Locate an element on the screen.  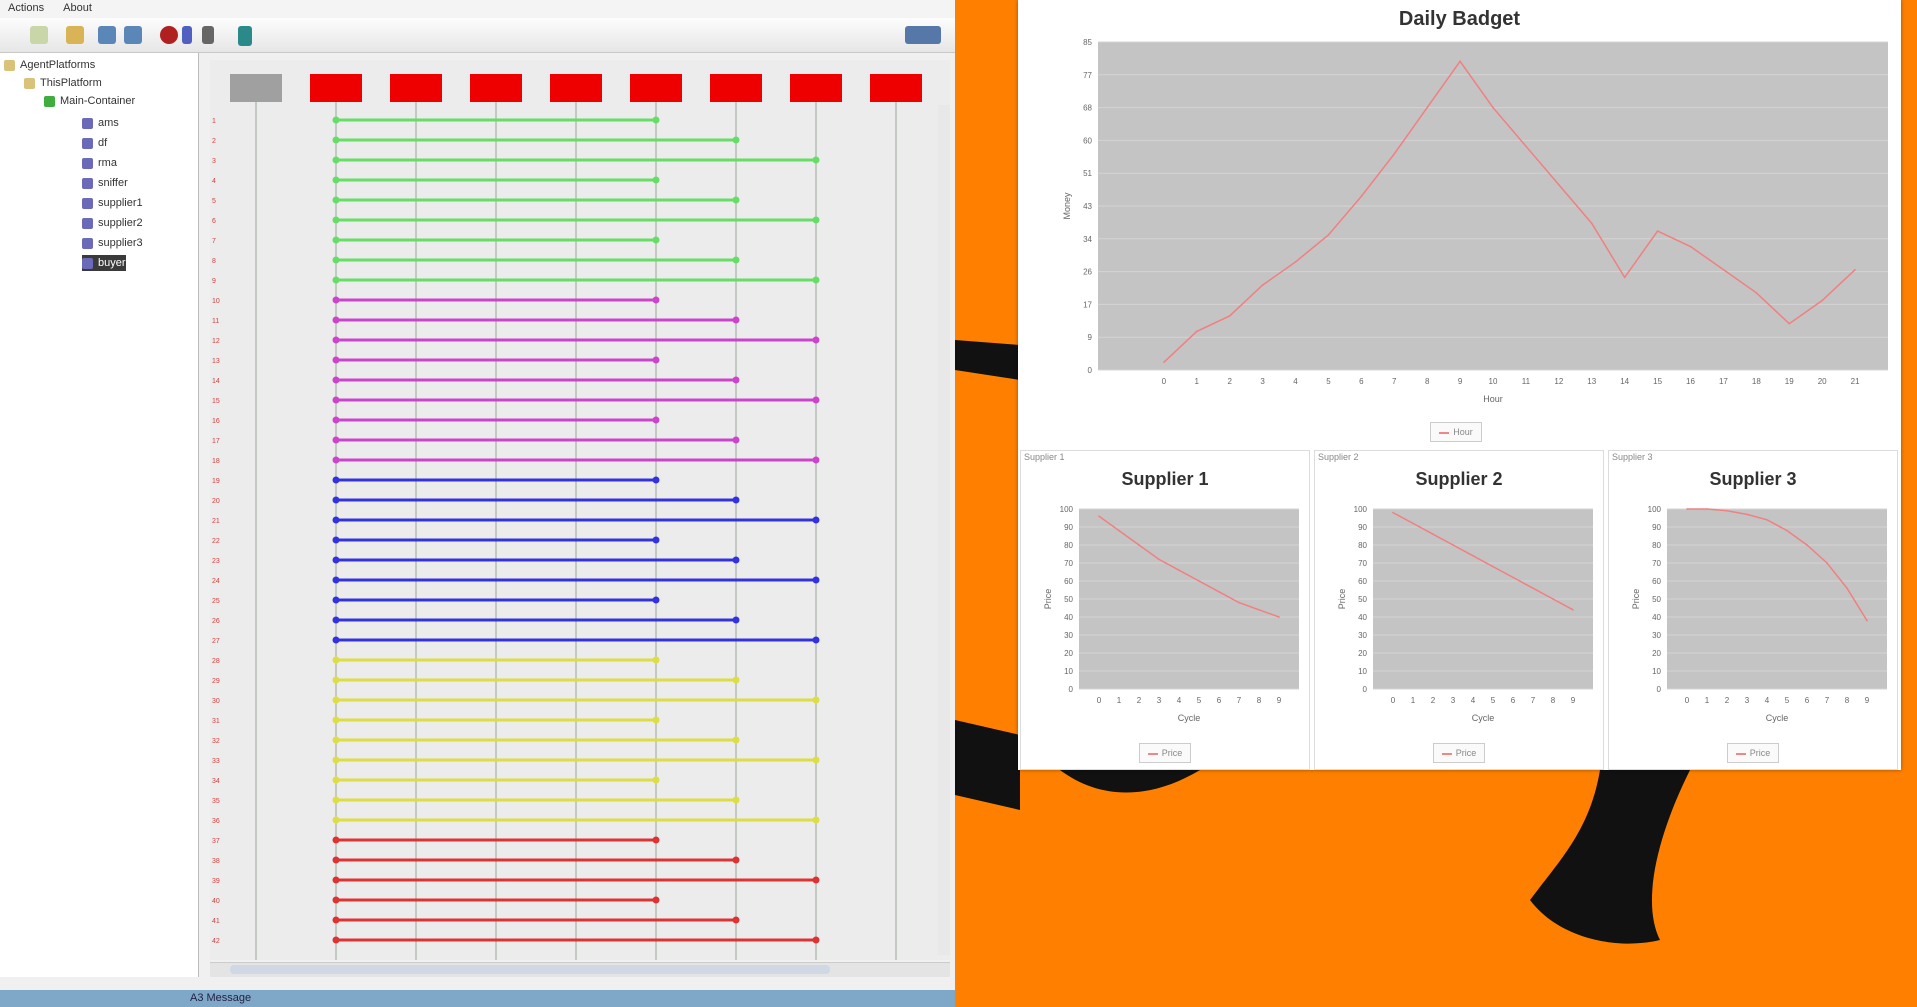
x-tick-label: 3 is located at coordinates (1453, 700).